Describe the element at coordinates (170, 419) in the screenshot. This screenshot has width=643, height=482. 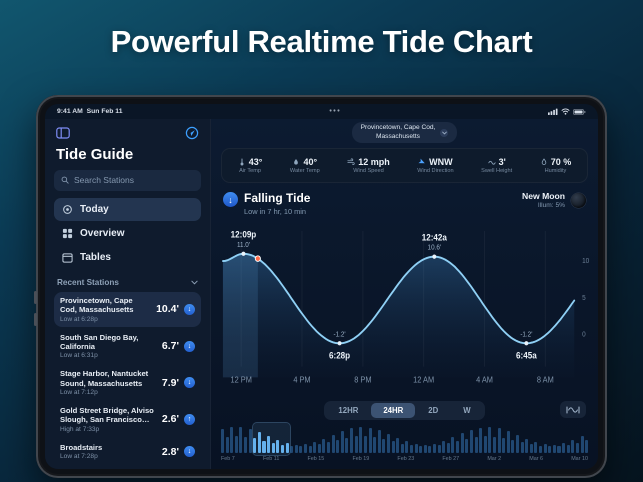
I see `station-height: 2.6'` at that location.